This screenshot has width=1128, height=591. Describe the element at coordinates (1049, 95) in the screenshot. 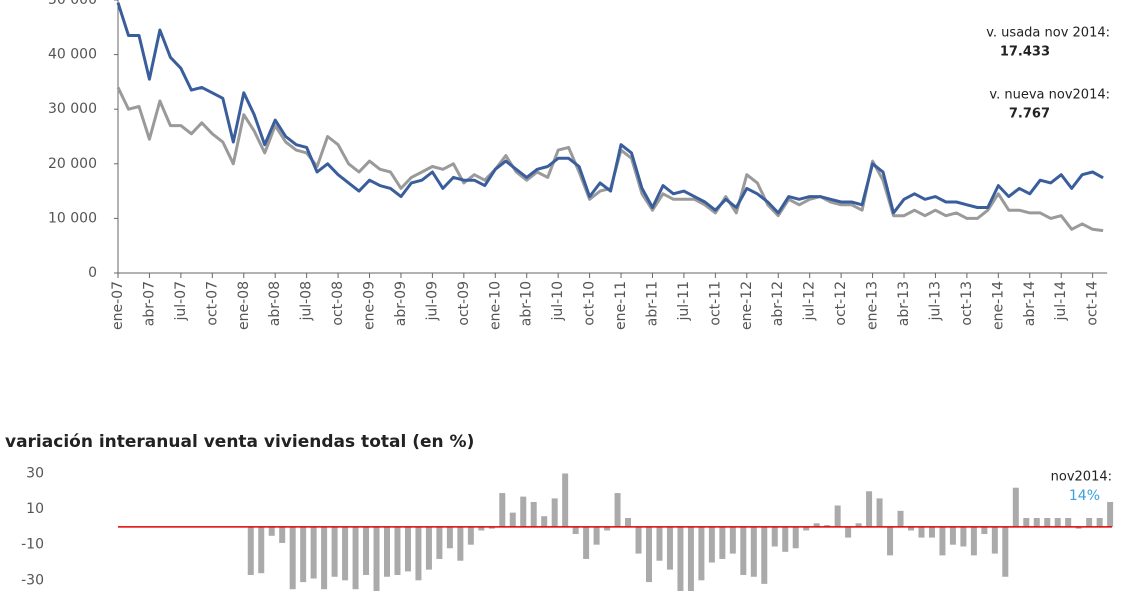

I see `annotation-label: v. nueva nov2014:` at that location.